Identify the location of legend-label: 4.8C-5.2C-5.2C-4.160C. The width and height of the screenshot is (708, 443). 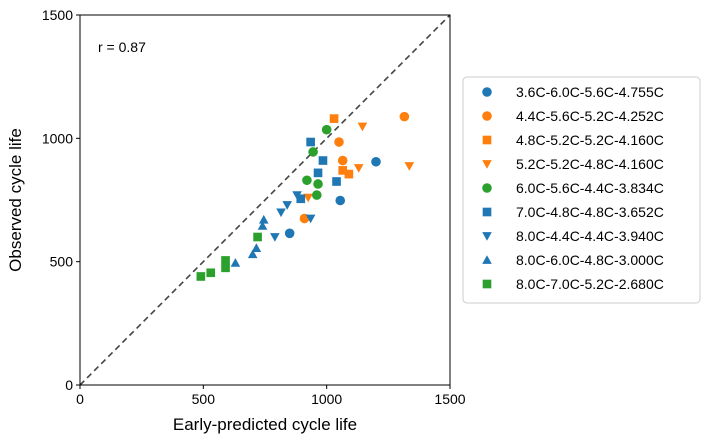
(590, 140).